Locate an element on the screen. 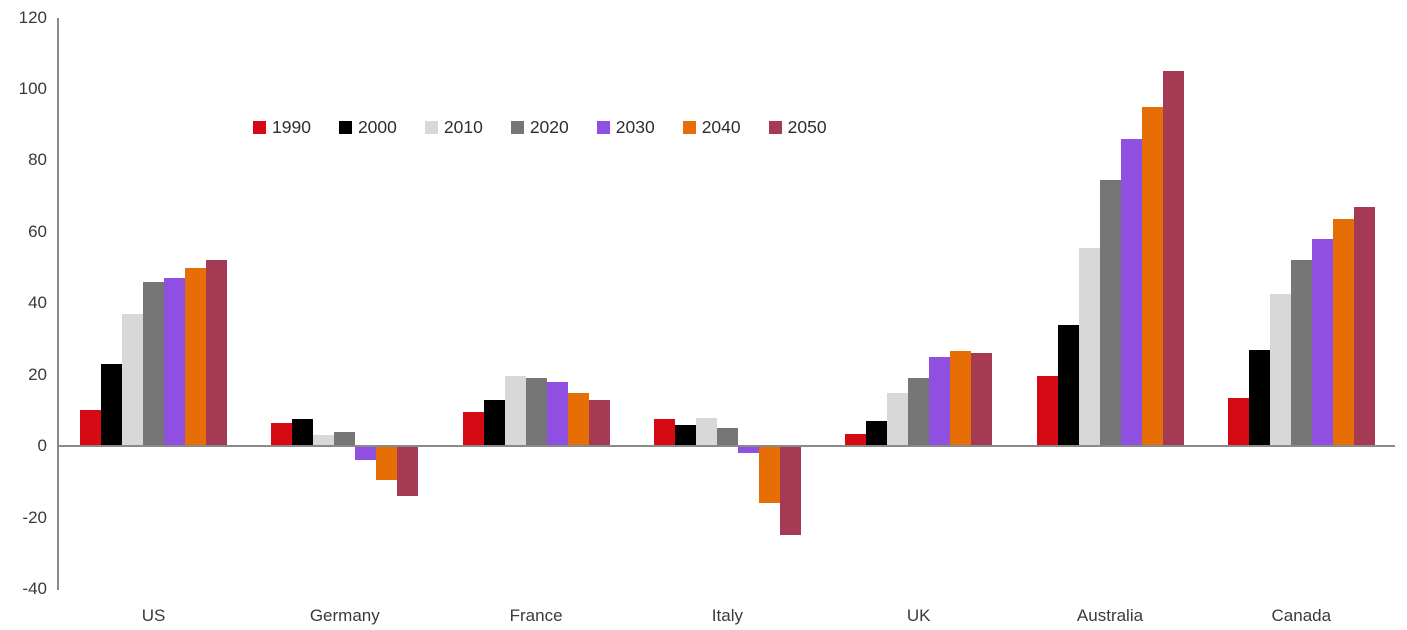 This screenshot has width=1407, height=630. bar-US-1990 is located at coordinates (90, 428).